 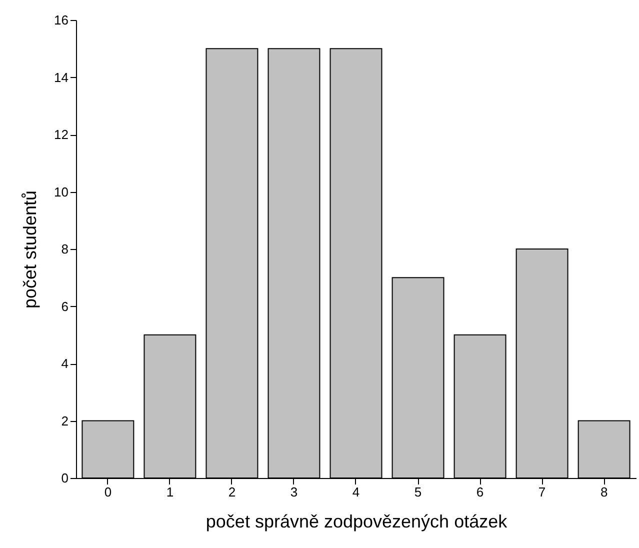 I want to click on x-tick-label: 3, so click(x=294, y=492).